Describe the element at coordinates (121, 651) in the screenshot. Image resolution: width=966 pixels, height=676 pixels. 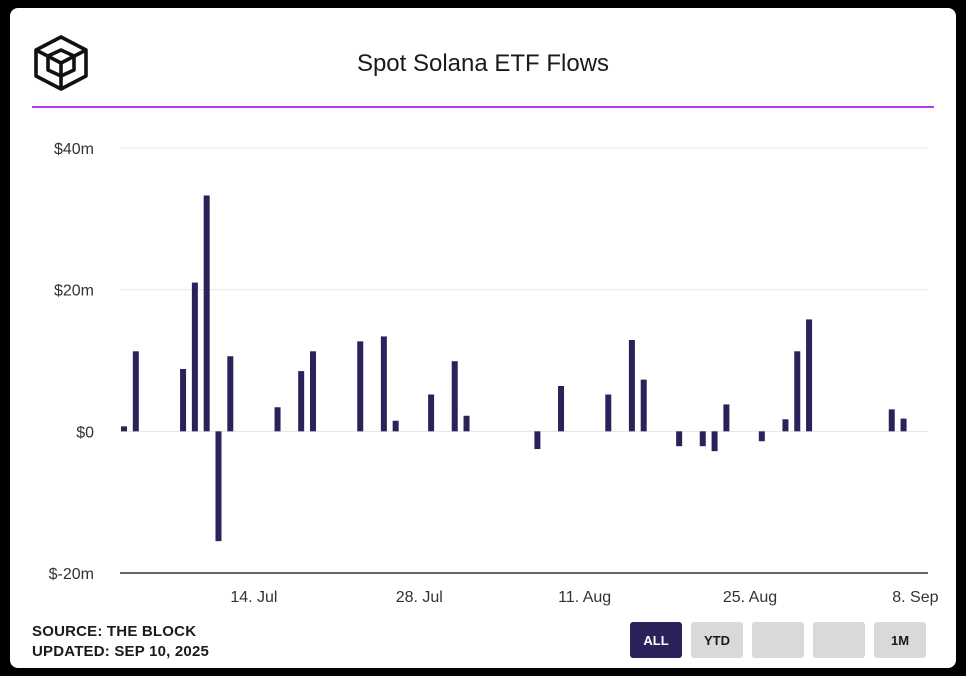
I see `updated-label: UPDATED: SEP 10, 2025` at that location.